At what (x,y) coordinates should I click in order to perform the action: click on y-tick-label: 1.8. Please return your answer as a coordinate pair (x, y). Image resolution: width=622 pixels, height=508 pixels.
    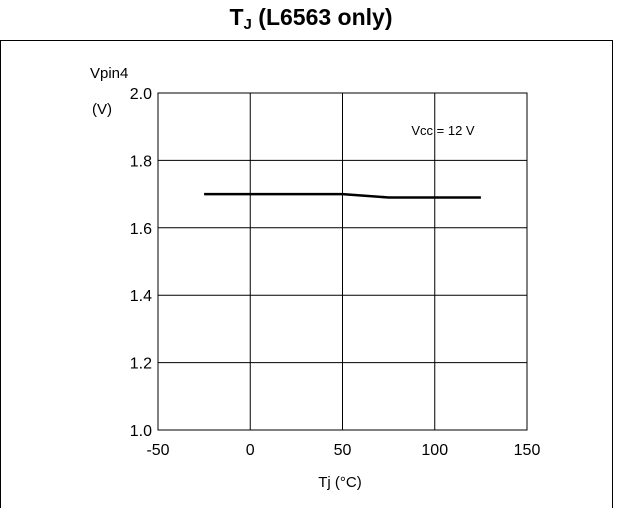
    Looking at the image, I should click on (141, 161).